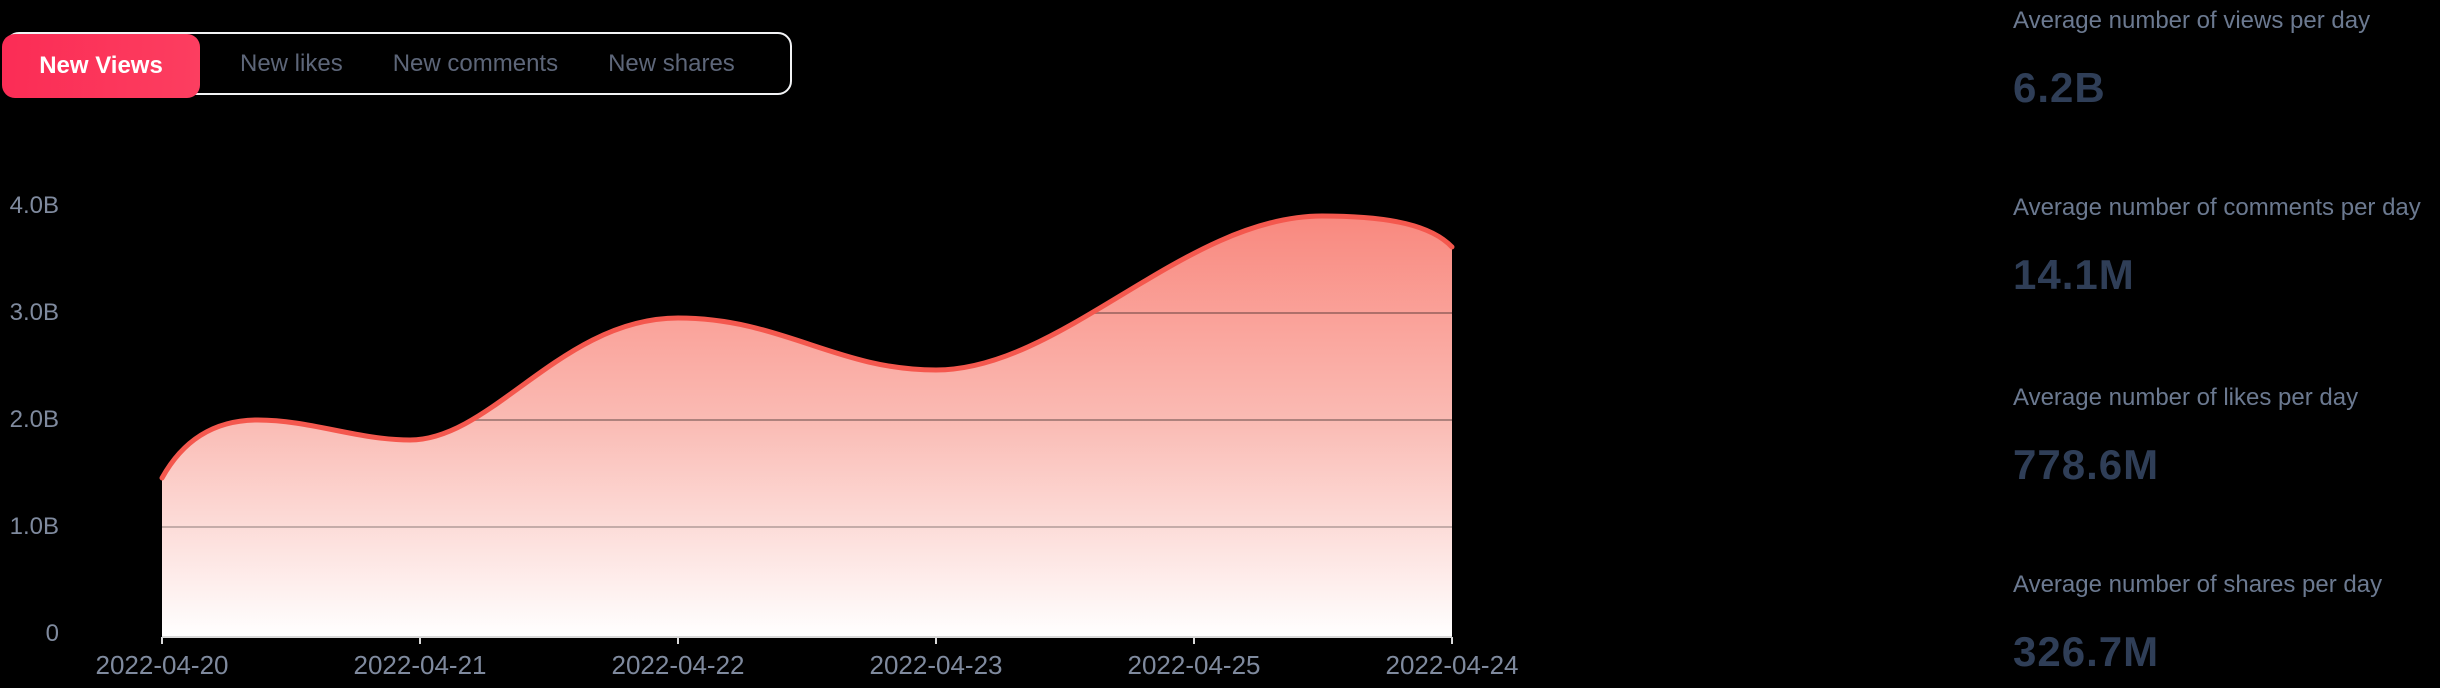 This screenshot has height=688, width=2440. What do you see at coordinates (2197, 623) in the screenshot?
I see `stat-shares: Average number of shares per day 326.7M` at bounding box center [2197, 623].